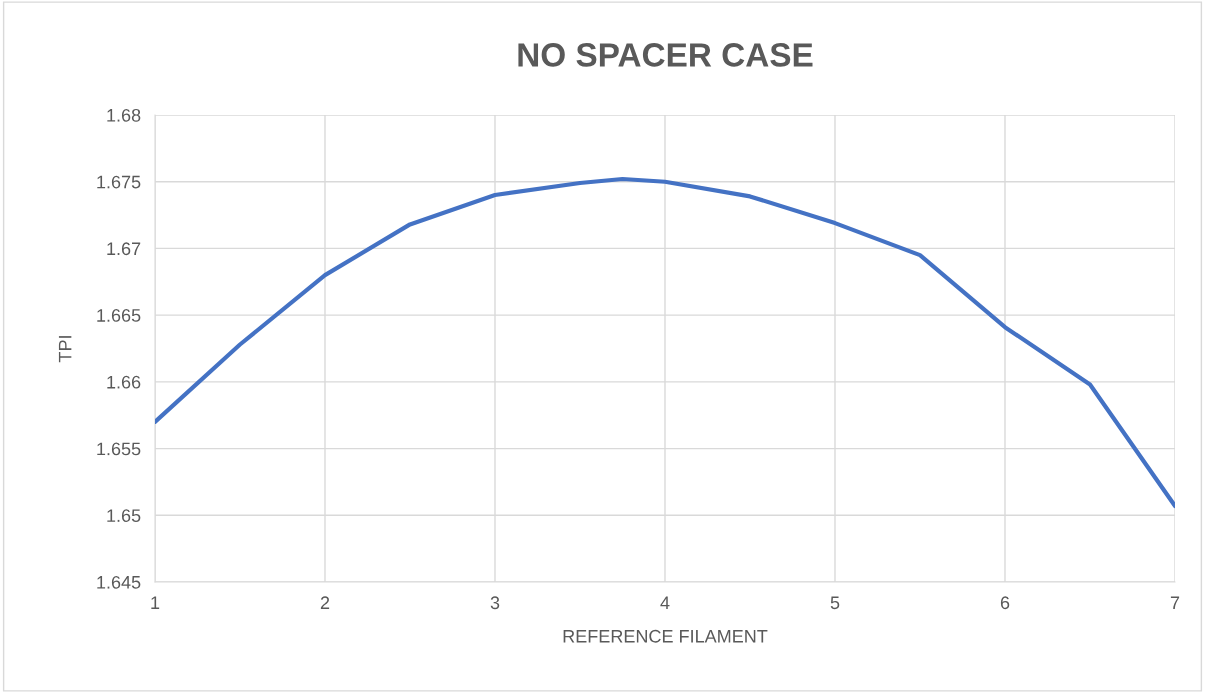  What do you see at coordinates (1175, 602) in the screenshot?
I see `x-tick-label: 7` at bounding box center [1175, 602].